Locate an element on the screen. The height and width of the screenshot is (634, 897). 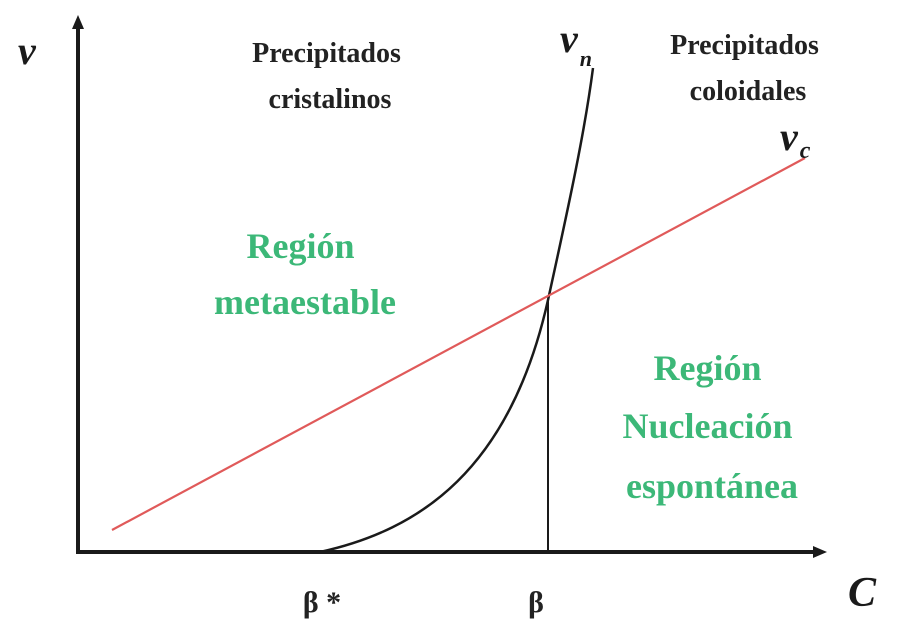
region-label-colloidal: Precipitados coloidales is located at coordinates (748, 68).